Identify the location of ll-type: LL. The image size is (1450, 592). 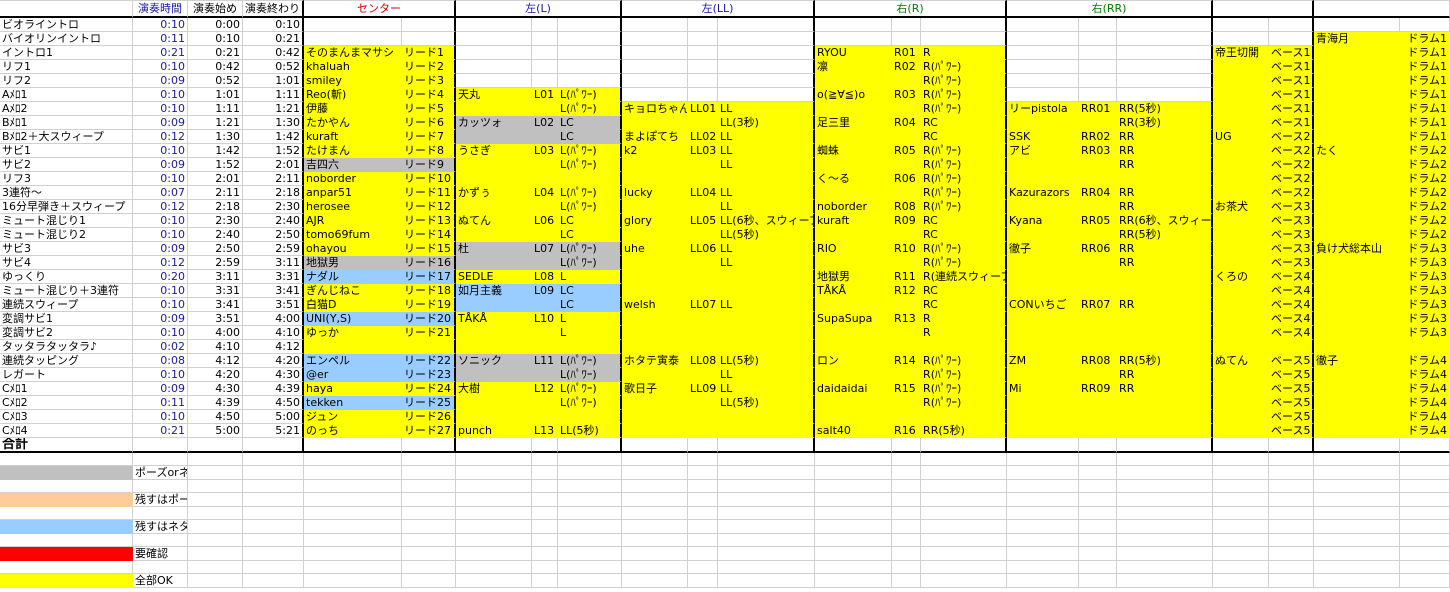
(767, 109).